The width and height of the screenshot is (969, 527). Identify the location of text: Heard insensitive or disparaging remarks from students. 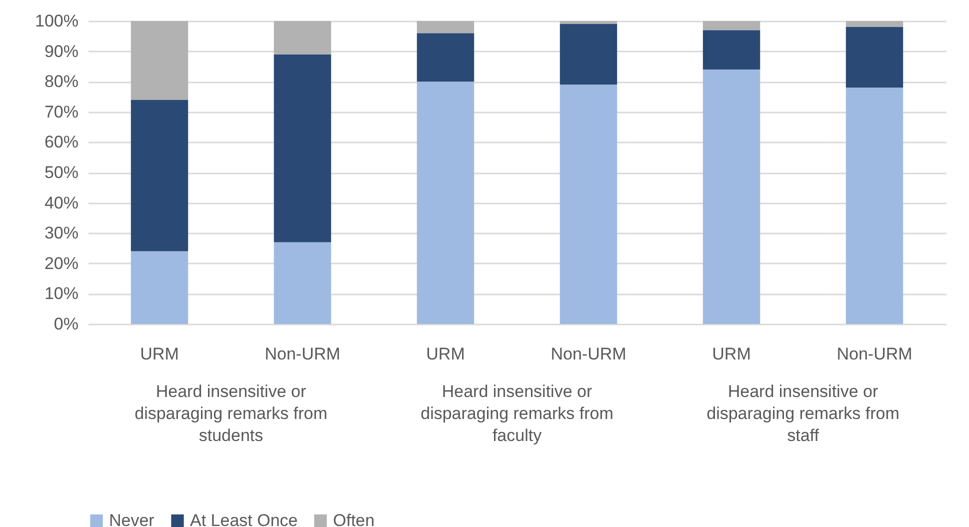
(231, 413).